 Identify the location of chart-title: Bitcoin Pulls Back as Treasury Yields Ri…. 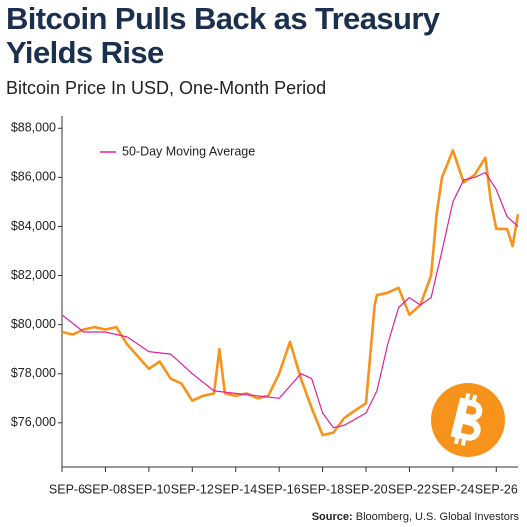
(223, 35).